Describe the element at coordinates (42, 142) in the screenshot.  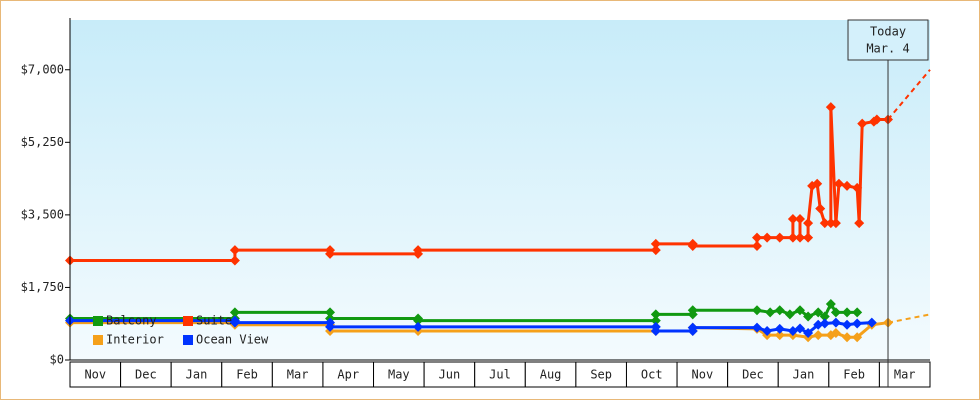
I see `y-tick-label: $5,250` at that location.